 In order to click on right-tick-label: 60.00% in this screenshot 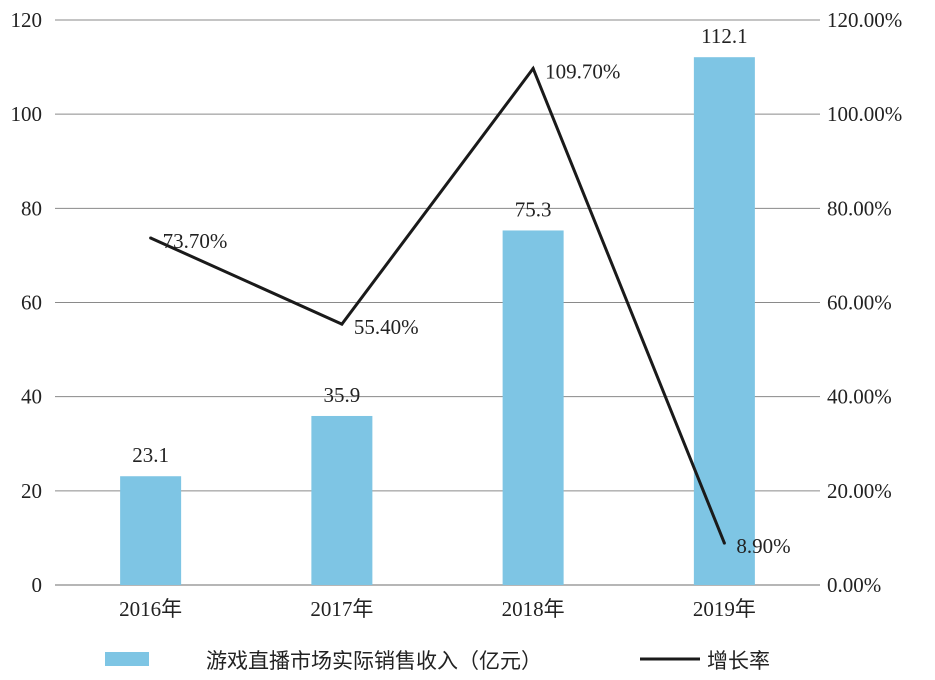, I will do `click(859, 303)`.